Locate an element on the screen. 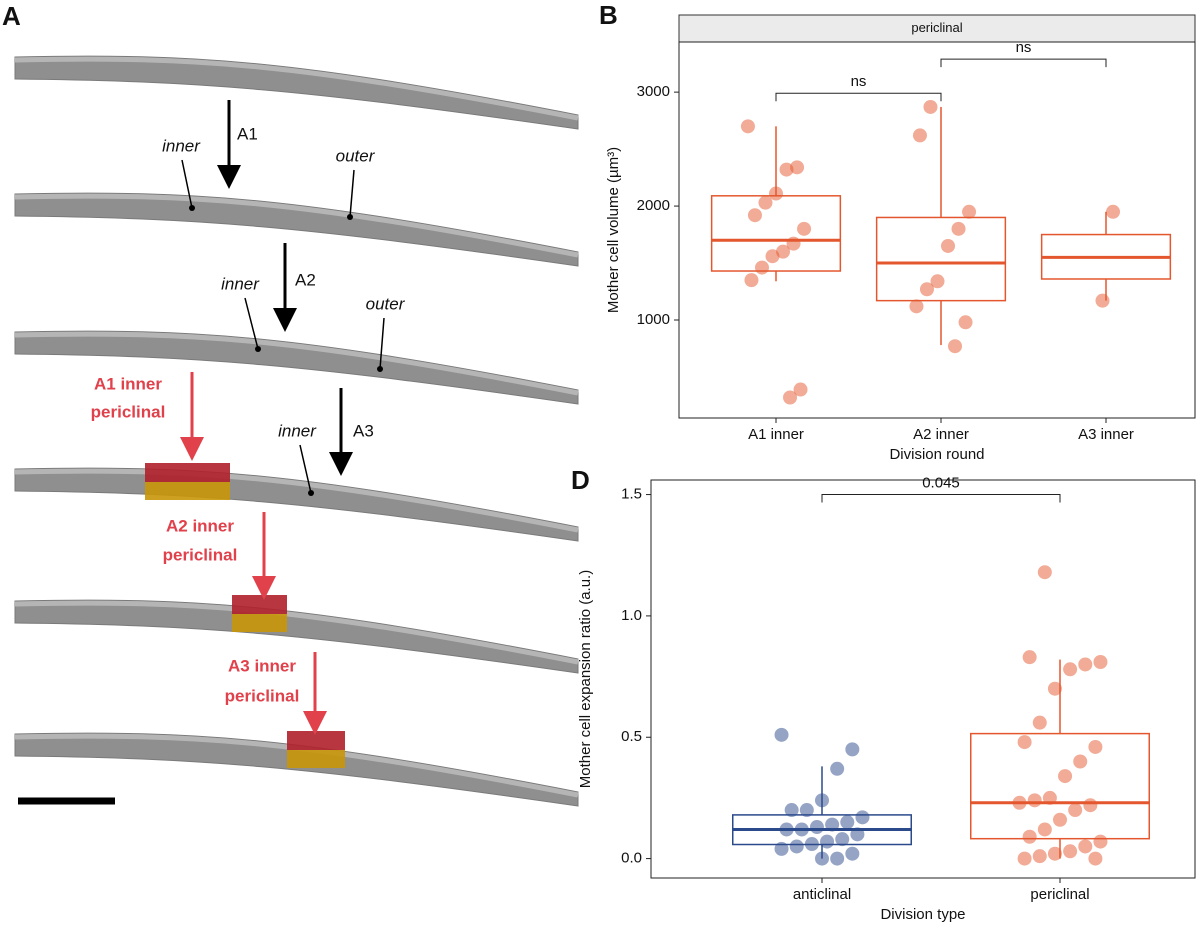 Image resolution: width=1200 pixels, height=932 pixels. panel-letter: B is located at coordinates (608, 15).